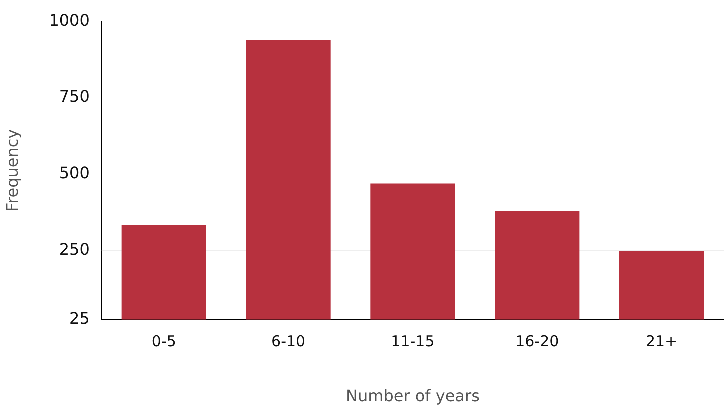  What do you see at coordinates (69, 20) in the screenshot?
I see `y-tick-label: 1000` at bounding box center [69, 20].